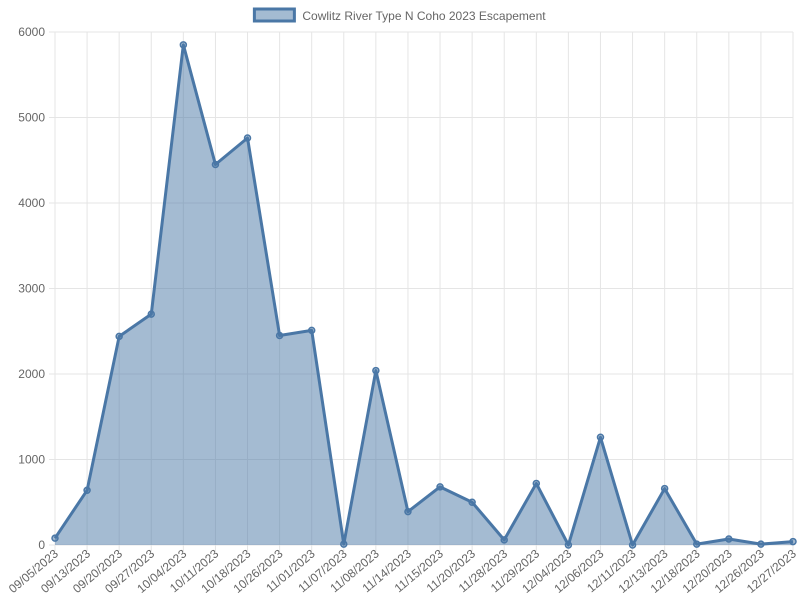 The image size is (800, 600). Describe the element at coordinates (274, 15) in the screenshot. I see `legend-swatch` at that location.